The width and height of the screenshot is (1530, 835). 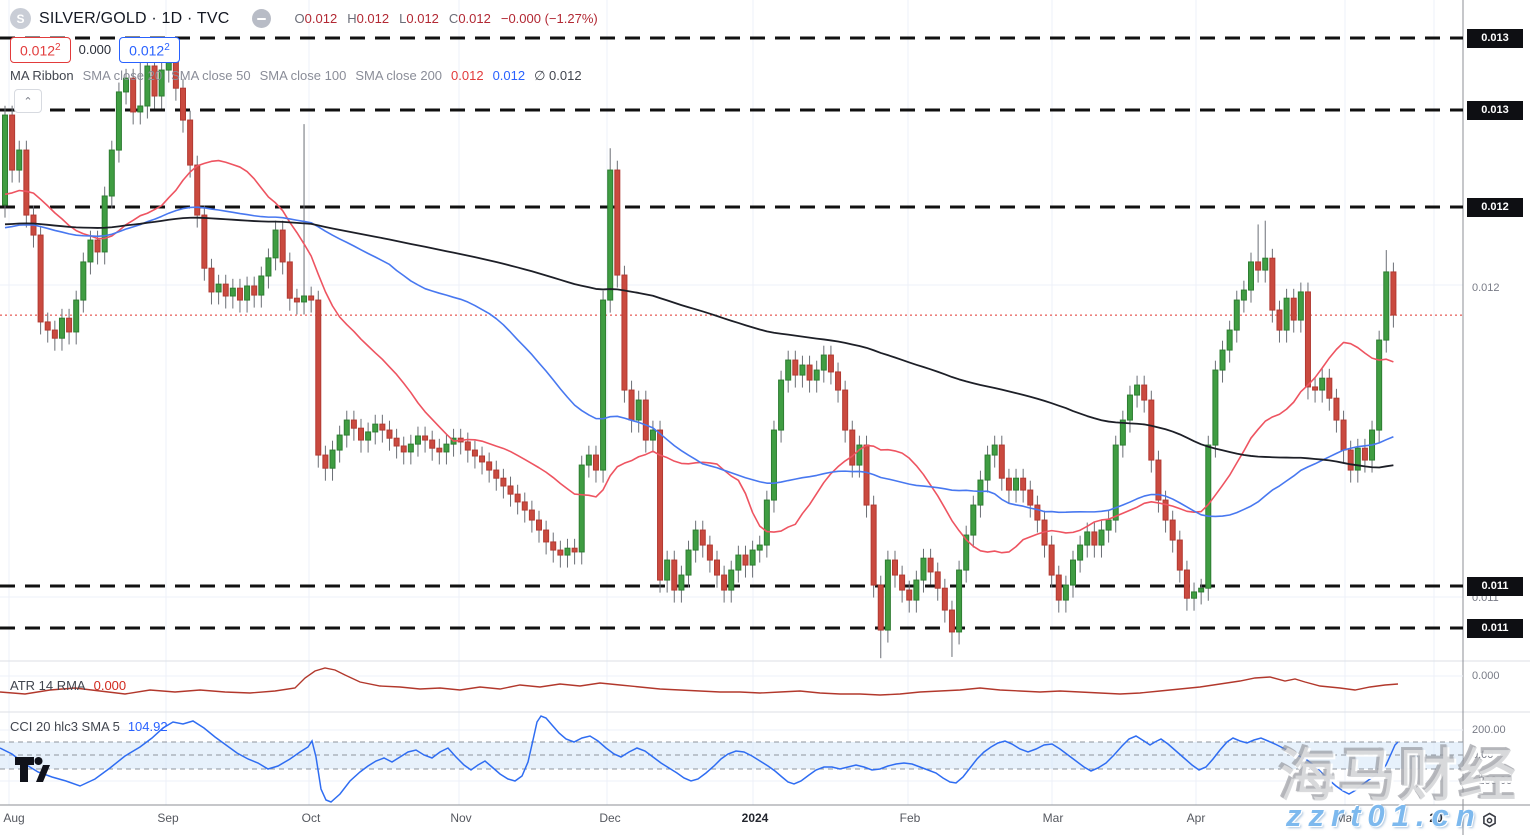 I want to click on tradingview-logo-icon, so click(x=32, y=773).